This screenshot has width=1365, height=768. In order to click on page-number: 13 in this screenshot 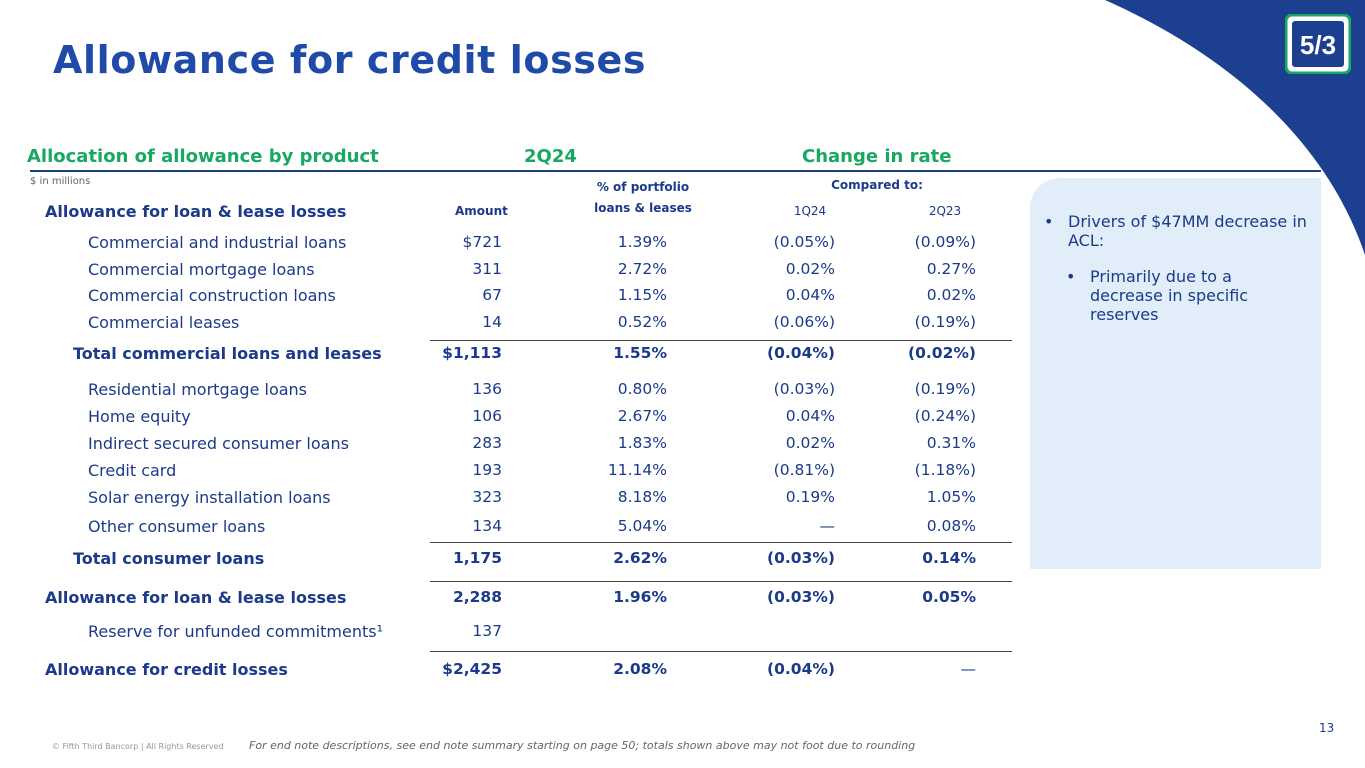, I will do `click(1327, 728)`.